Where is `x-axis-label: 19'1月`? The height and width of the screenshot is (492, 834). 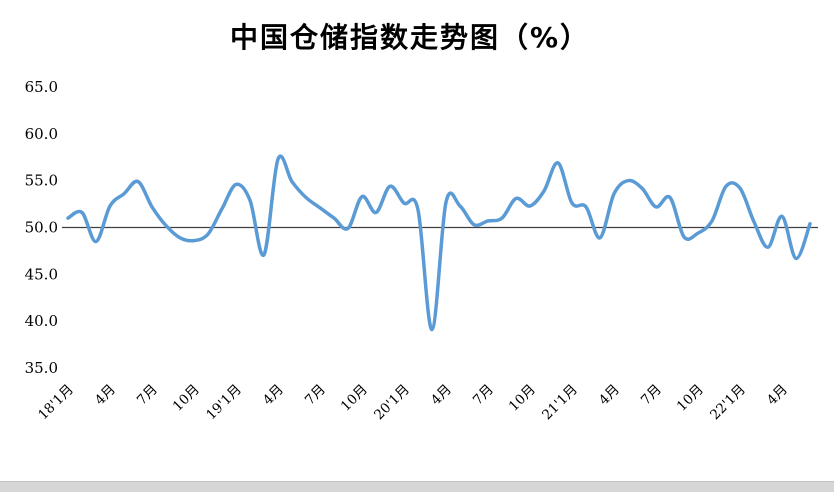 x-axis-label: 19'1月 is located at coordinates (224, 403).